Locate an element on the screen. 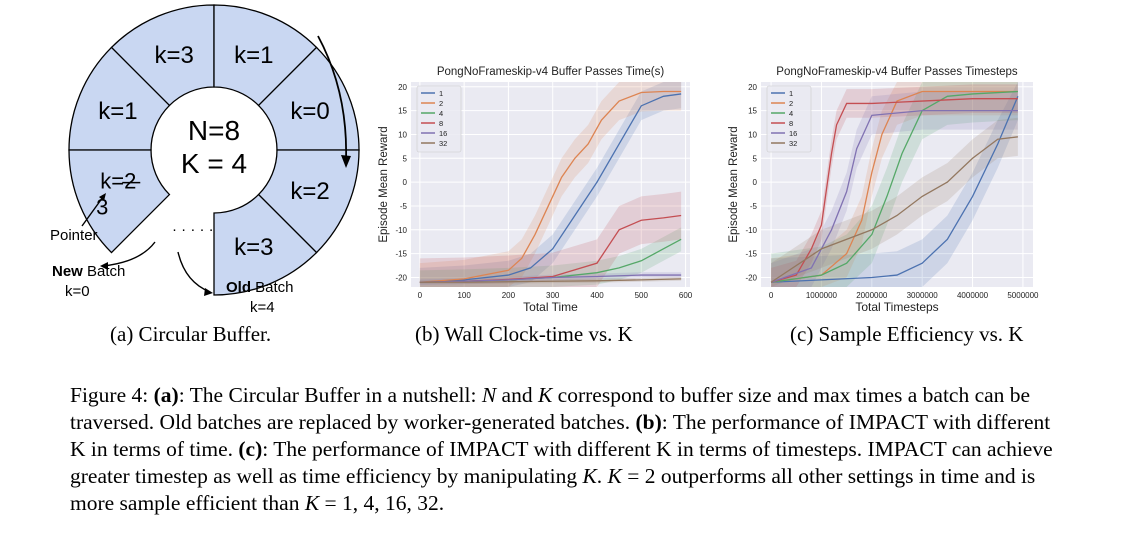  caption-a-text2: and is located at coordinates (517, 395).